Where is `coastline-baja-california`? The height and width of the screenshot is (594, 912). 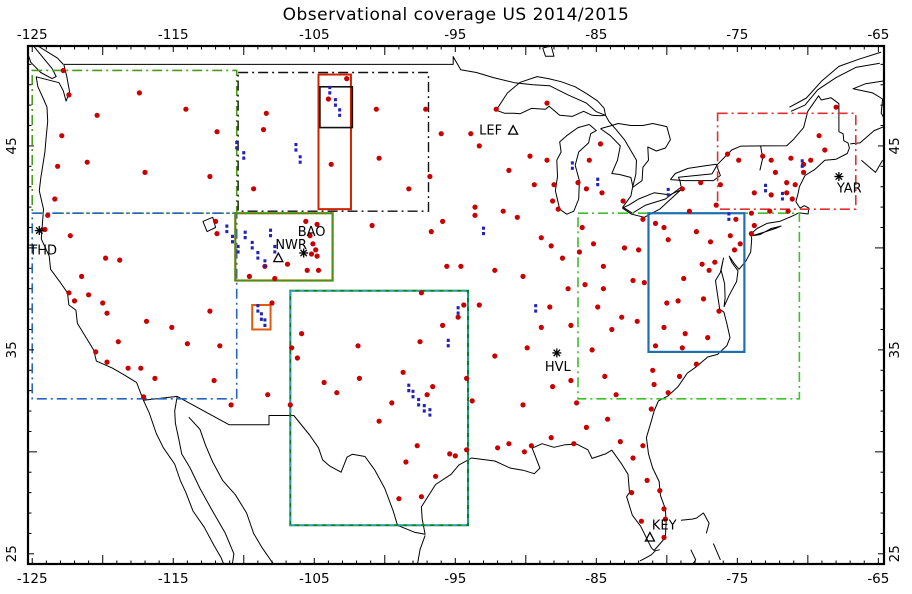
coastline-baja-california is located at coordinates (188, 480).